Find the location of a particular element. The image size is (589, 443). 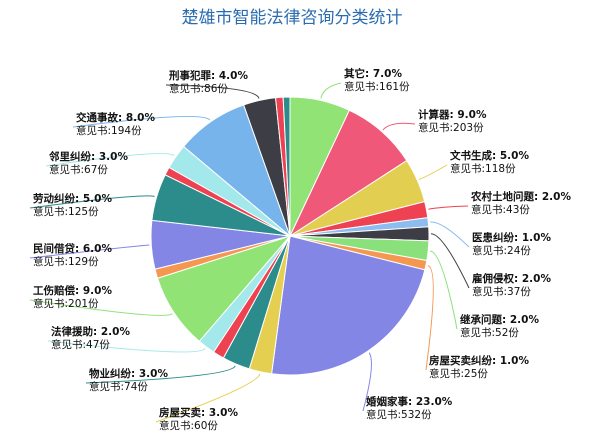

slice-count-label: 意见书:194份 is located at coordinates (109, 130).